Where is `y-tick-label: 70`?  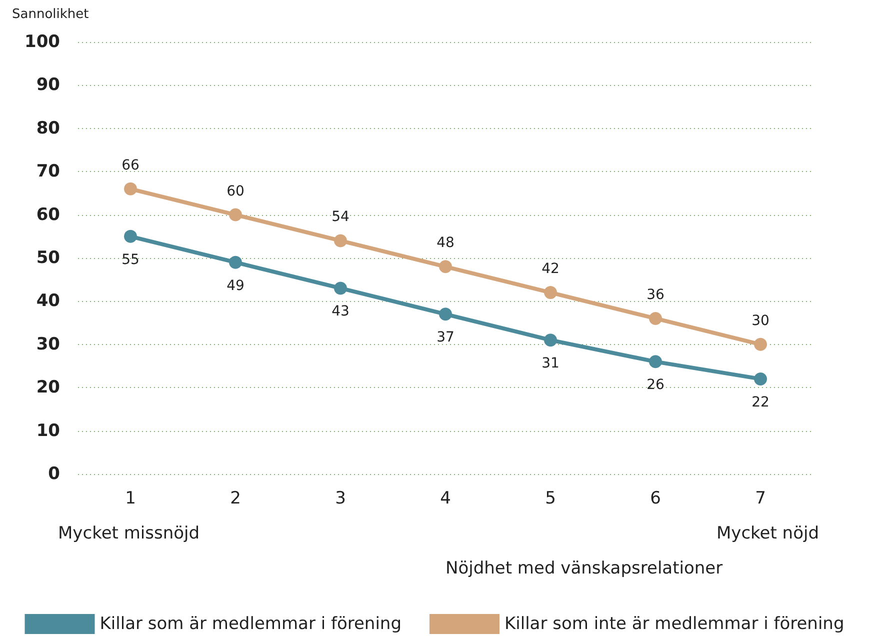 y-tick-label: 70 is located at coordinates (48, 172).